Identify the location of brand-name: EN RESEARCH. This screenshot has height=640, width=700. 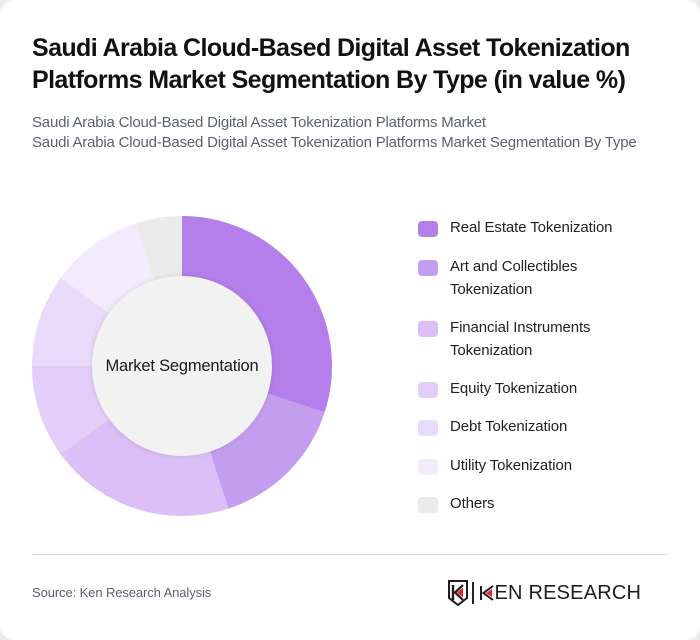
(560, 593).